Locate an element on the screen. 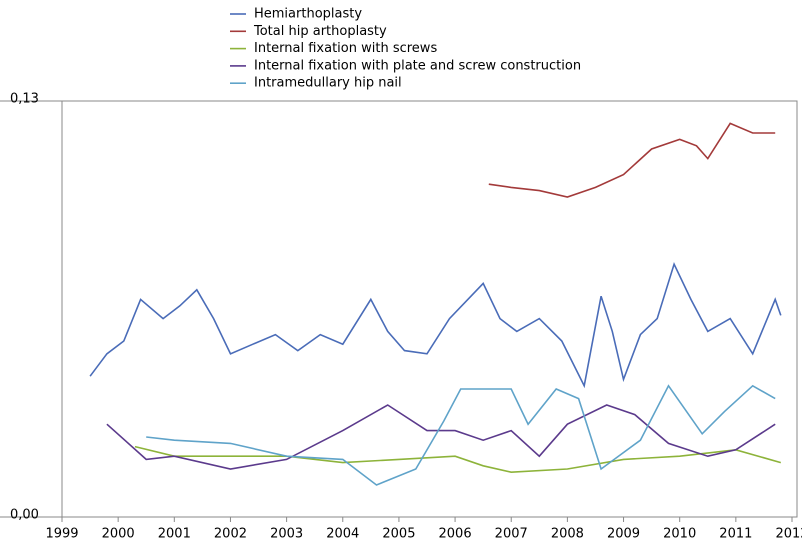  legend-label: Hemiarthoplasty is located at coordinates (308, 14).